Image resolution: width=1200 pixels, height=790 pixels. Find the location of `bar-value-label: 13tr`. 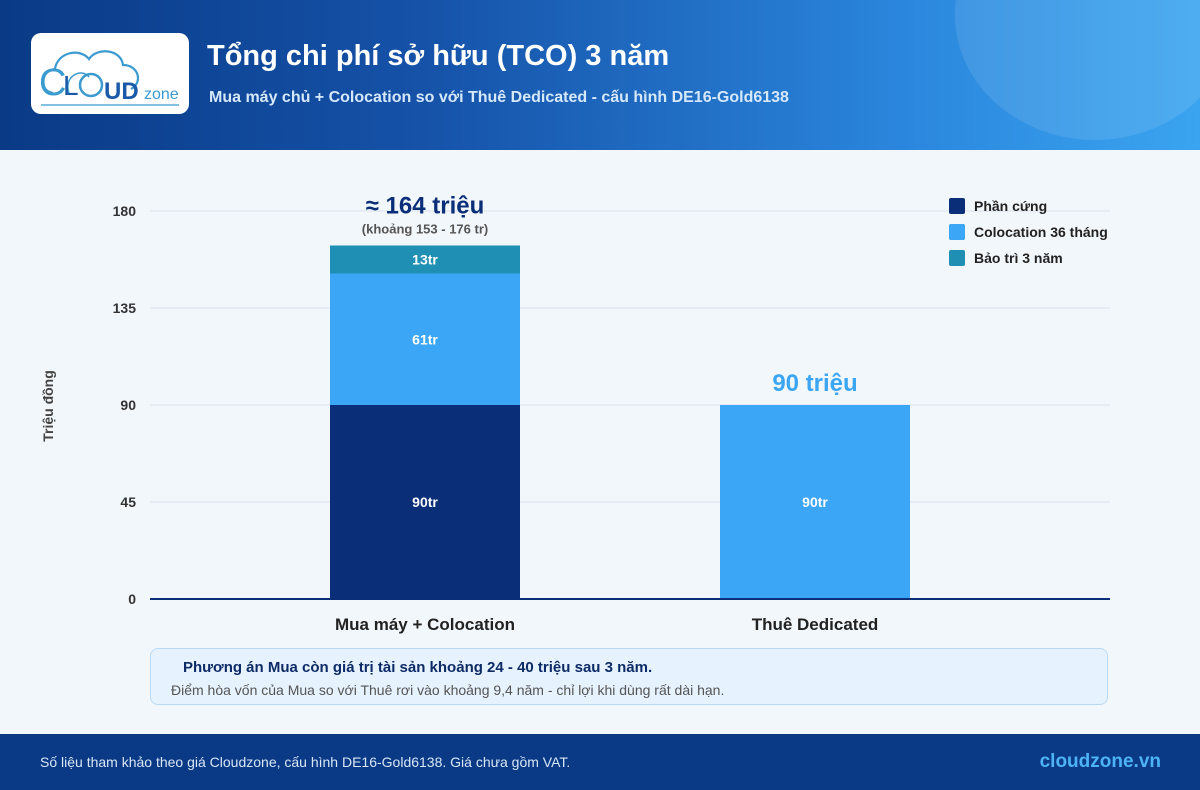

bar-value-label: 13tr is located at coordinates (425, 260).